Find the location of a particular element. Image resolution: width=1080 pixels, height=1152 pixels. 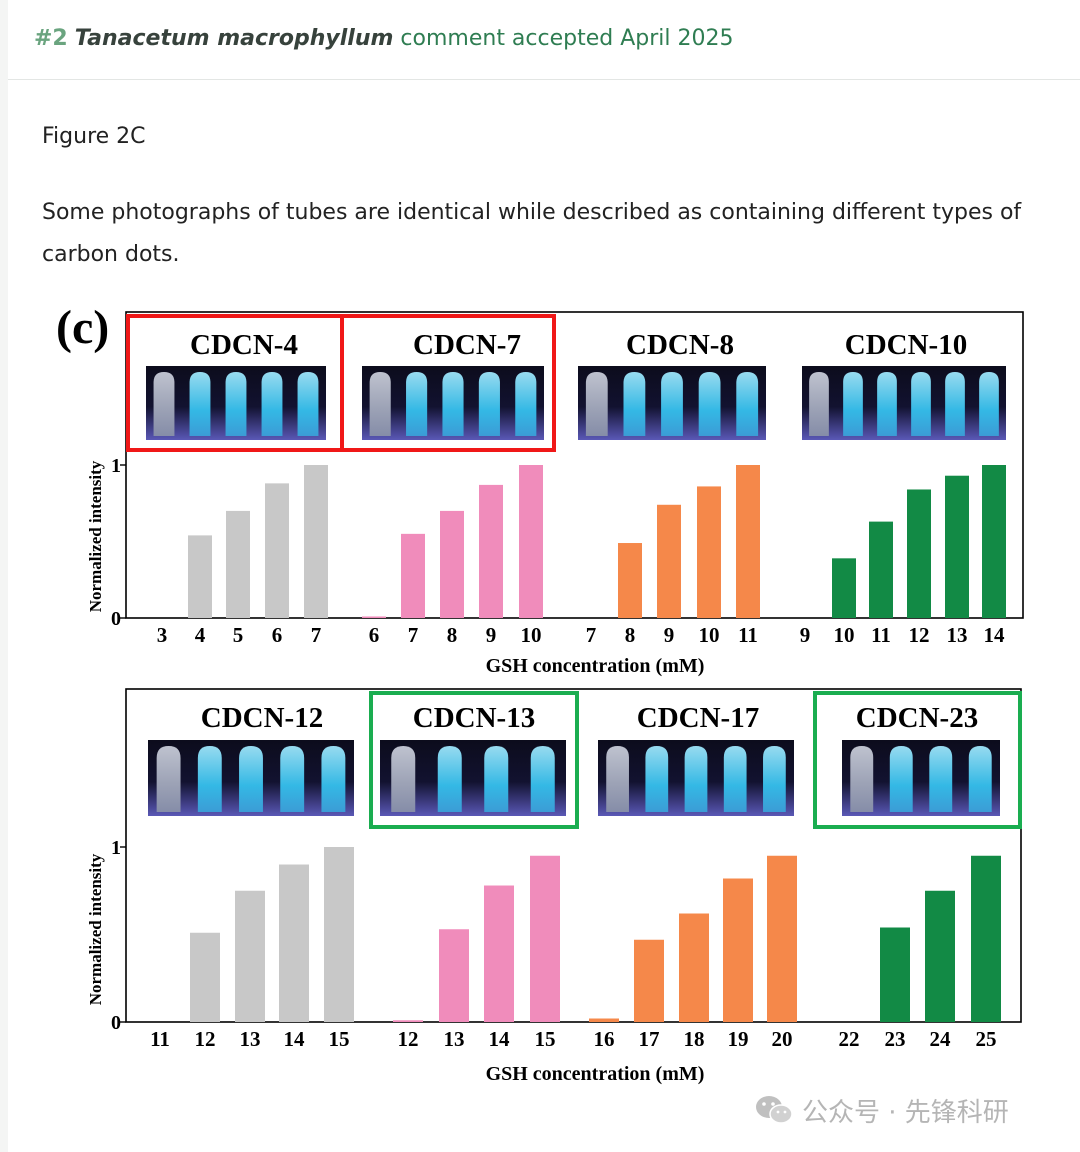

x-tick-label: 13 is located at coordinates (957, 635).